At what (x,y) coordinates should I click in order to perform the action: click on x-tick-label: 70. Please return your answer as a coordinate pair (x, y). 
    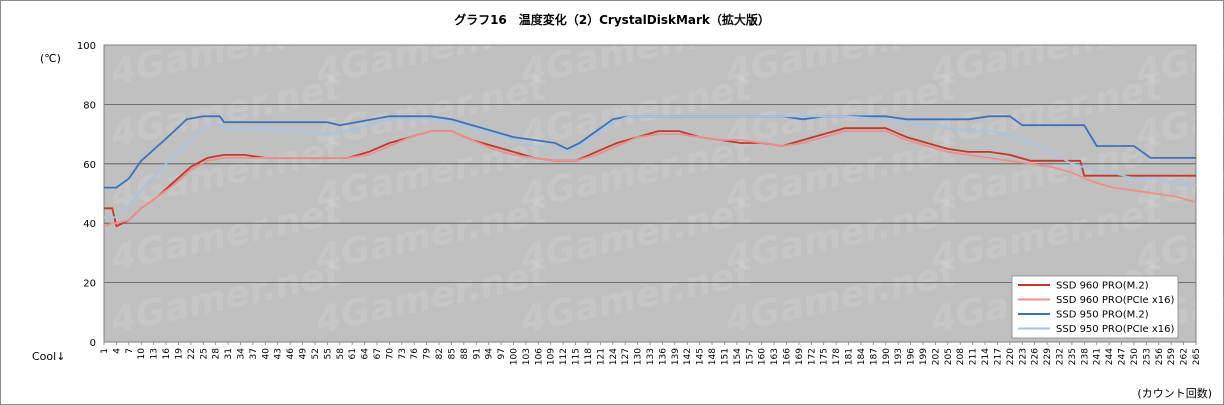
    Looking at the image, I should click on (390, 354).